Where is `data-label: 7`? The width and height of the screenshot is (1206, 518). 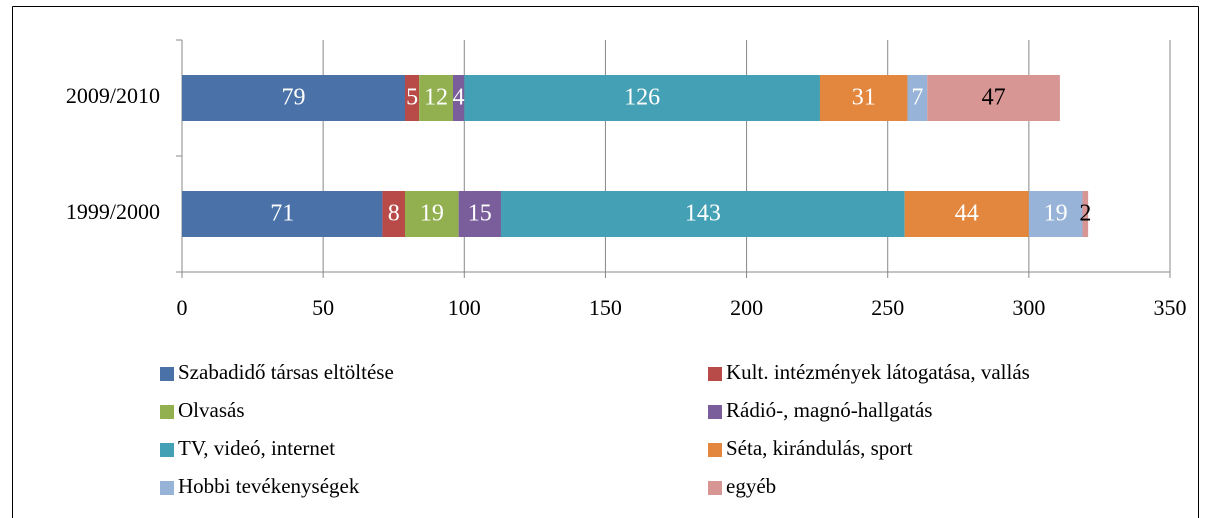 data-label: 7 is located at coordinates (917, 98).